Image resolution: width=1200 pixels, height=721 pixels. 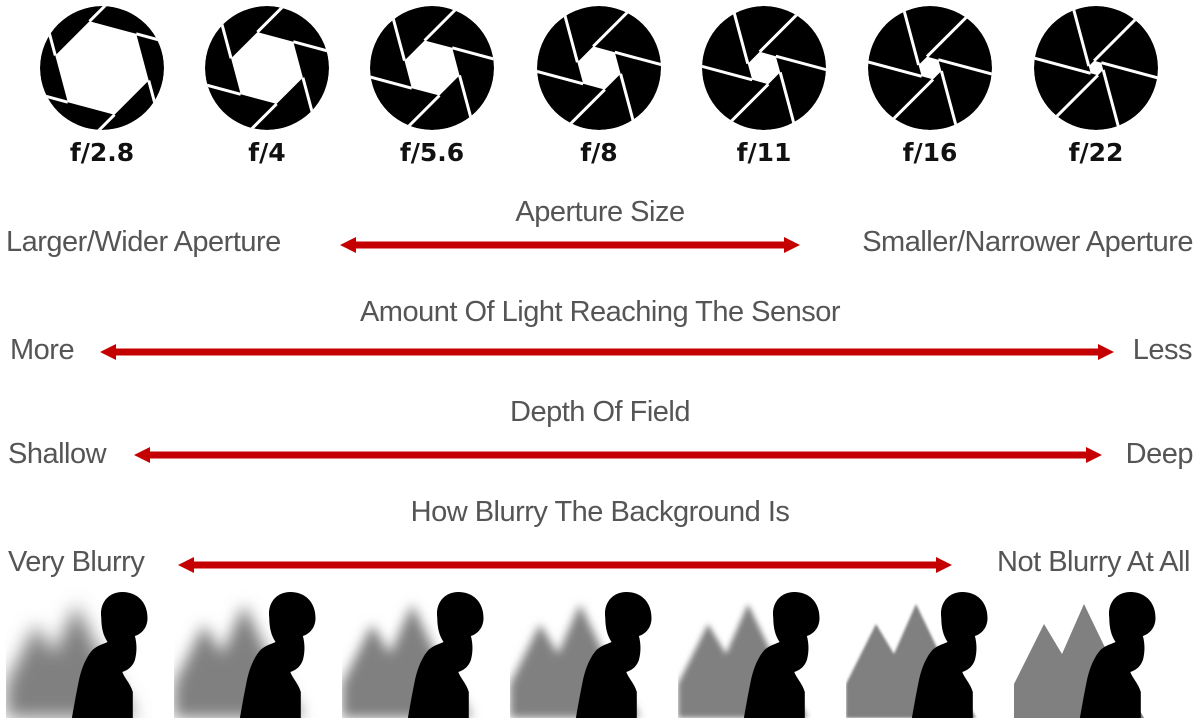 I want to click on scale-left-label: Very Blurry, so click(x=76, y=562).